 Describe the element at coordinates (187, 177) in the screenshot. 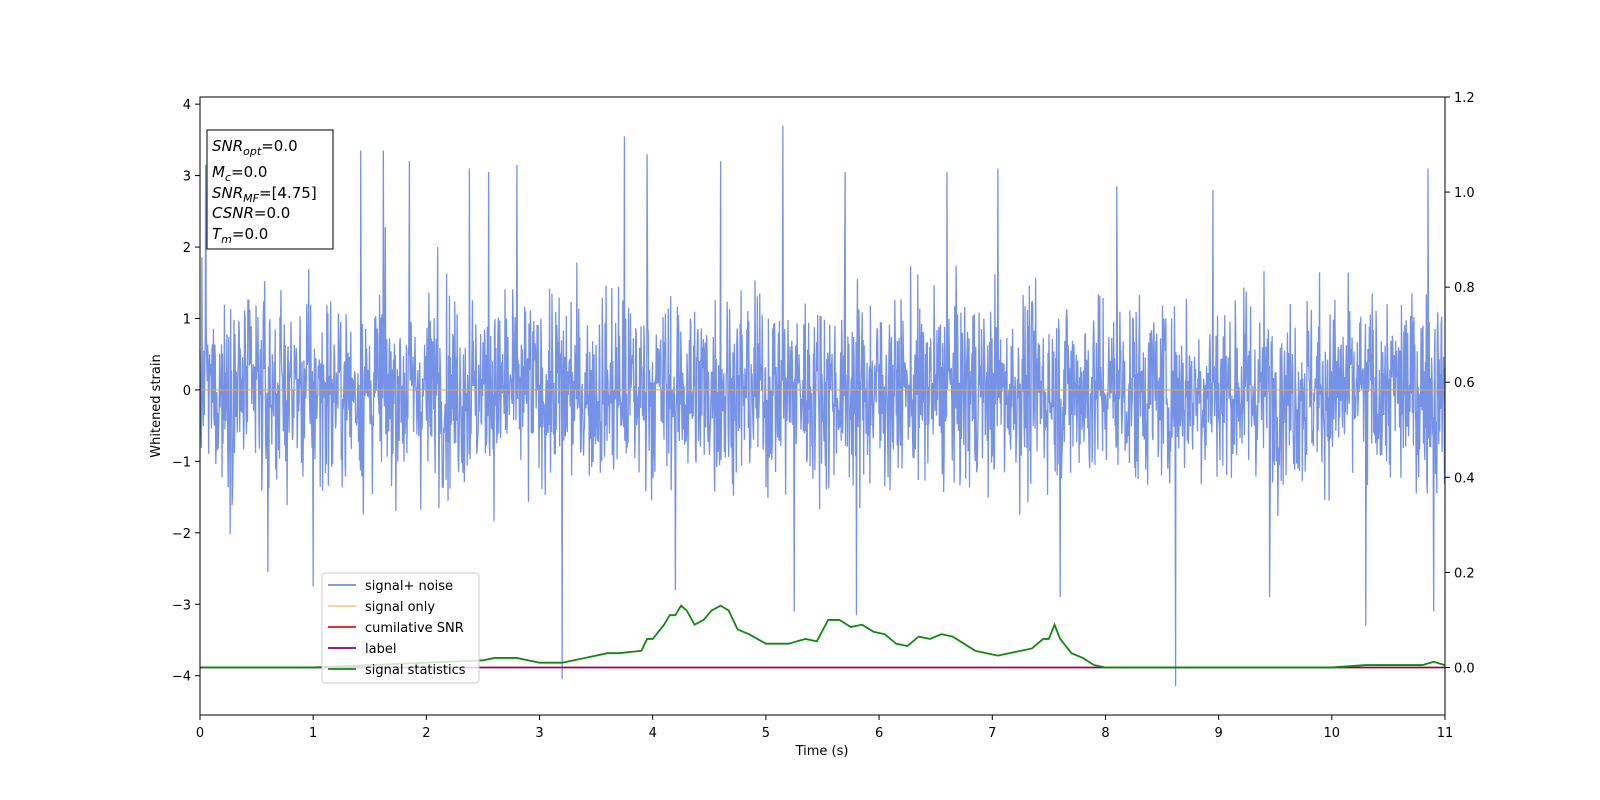

I see `y-tick-label: 3` at that location.